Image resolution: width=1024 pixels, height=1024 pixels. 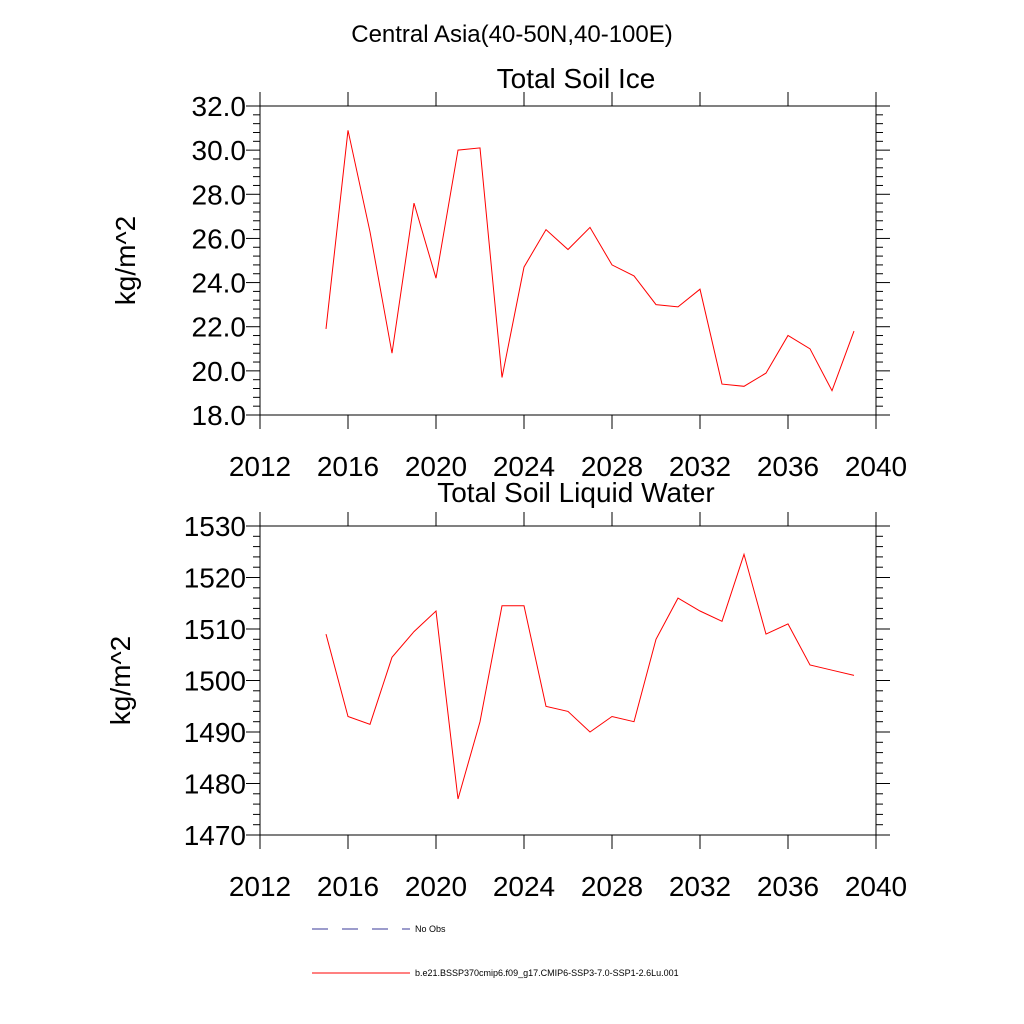 I want to click on y-tick-label: 24.0, so click(x=219, y=283).